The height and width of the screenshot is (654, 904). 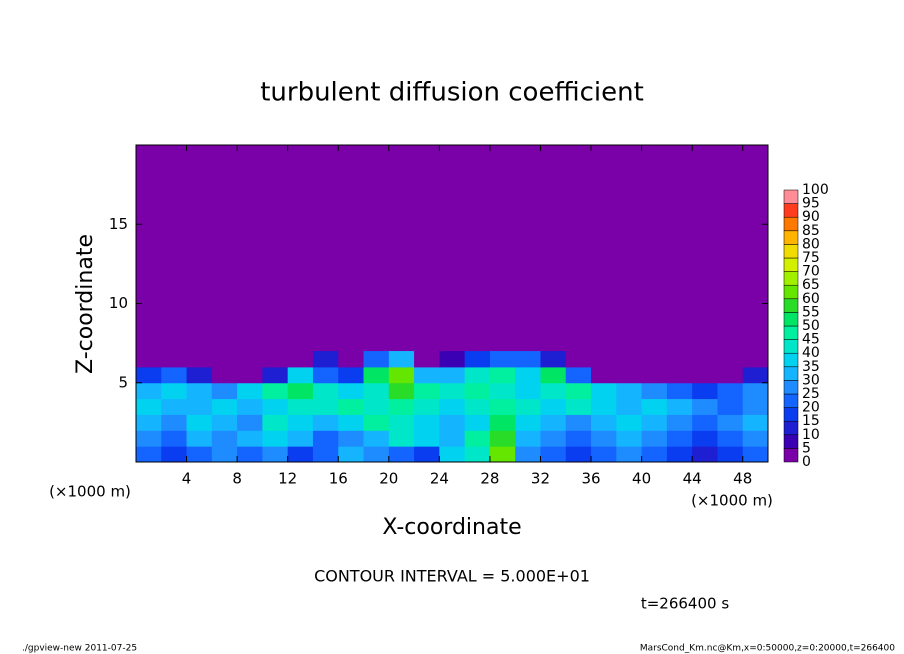 I want to click on x-tick-label: 12, so click(x=287, y=479).